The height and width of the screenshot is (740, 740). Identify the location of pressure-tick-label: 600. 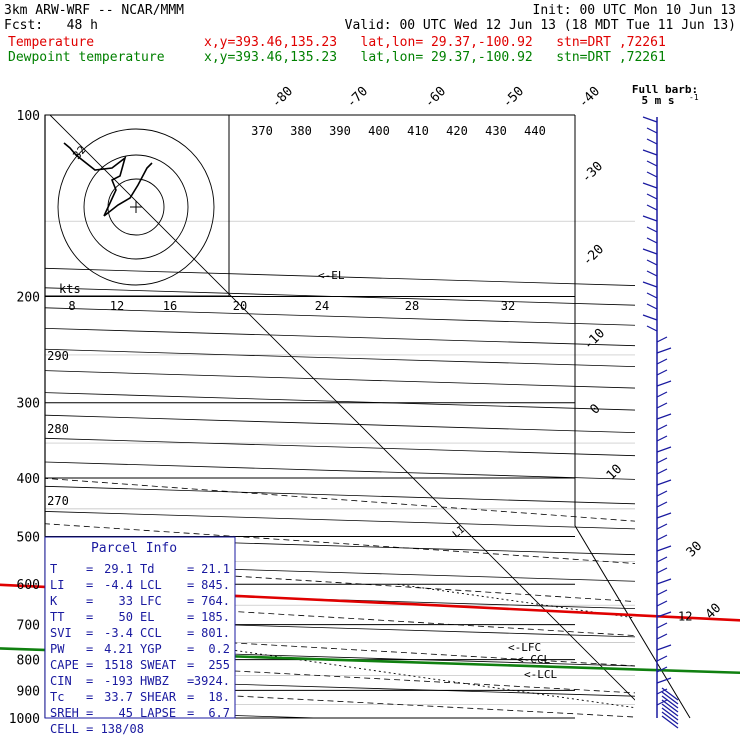
(28, 585).